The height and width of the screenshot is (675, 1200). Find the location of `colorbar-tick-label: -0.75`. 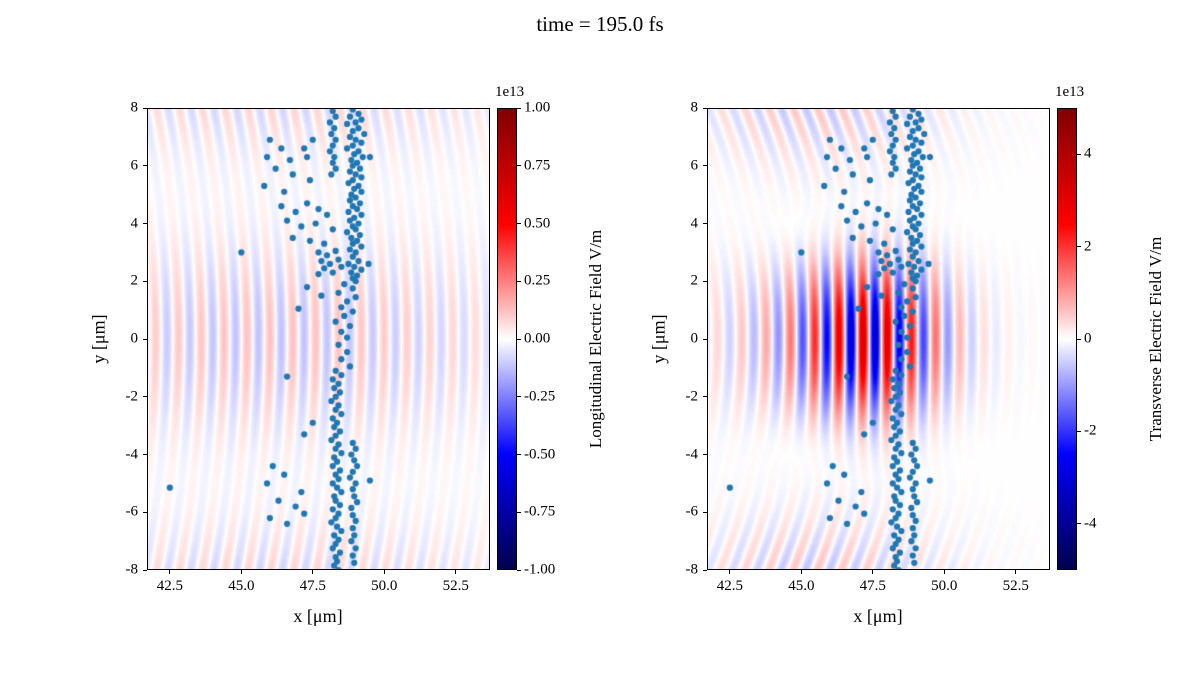

colorbar-tick-label: -0.75 is located at coordinates (540, 511).